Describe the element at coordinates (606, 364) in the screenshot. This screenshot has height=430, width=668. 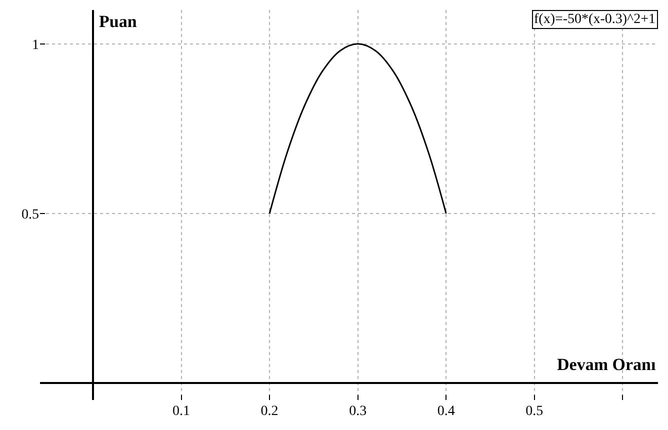
I see `x-axis-title: Devam Oranı` at that location.